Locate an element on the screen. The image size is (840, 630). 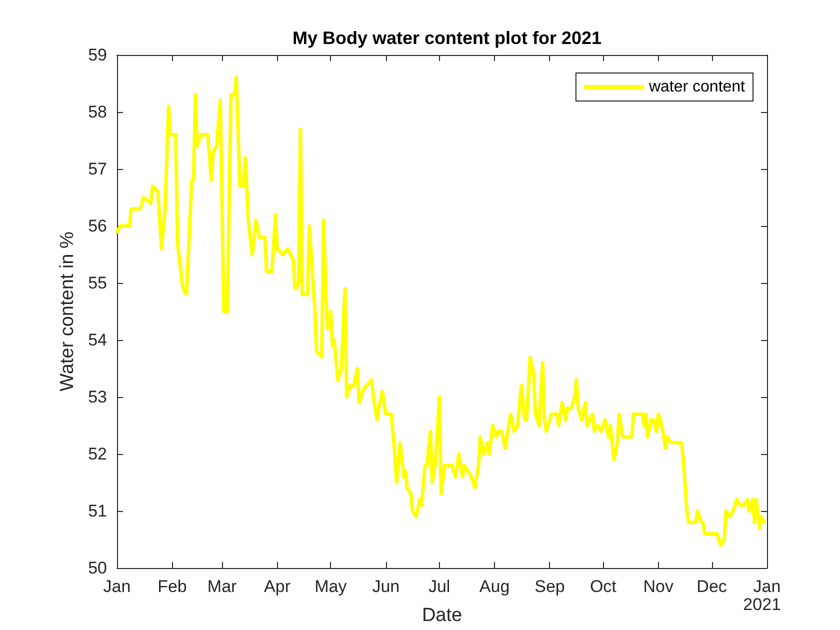
y-tick-label: 59 is located at coordinates (97, 55).